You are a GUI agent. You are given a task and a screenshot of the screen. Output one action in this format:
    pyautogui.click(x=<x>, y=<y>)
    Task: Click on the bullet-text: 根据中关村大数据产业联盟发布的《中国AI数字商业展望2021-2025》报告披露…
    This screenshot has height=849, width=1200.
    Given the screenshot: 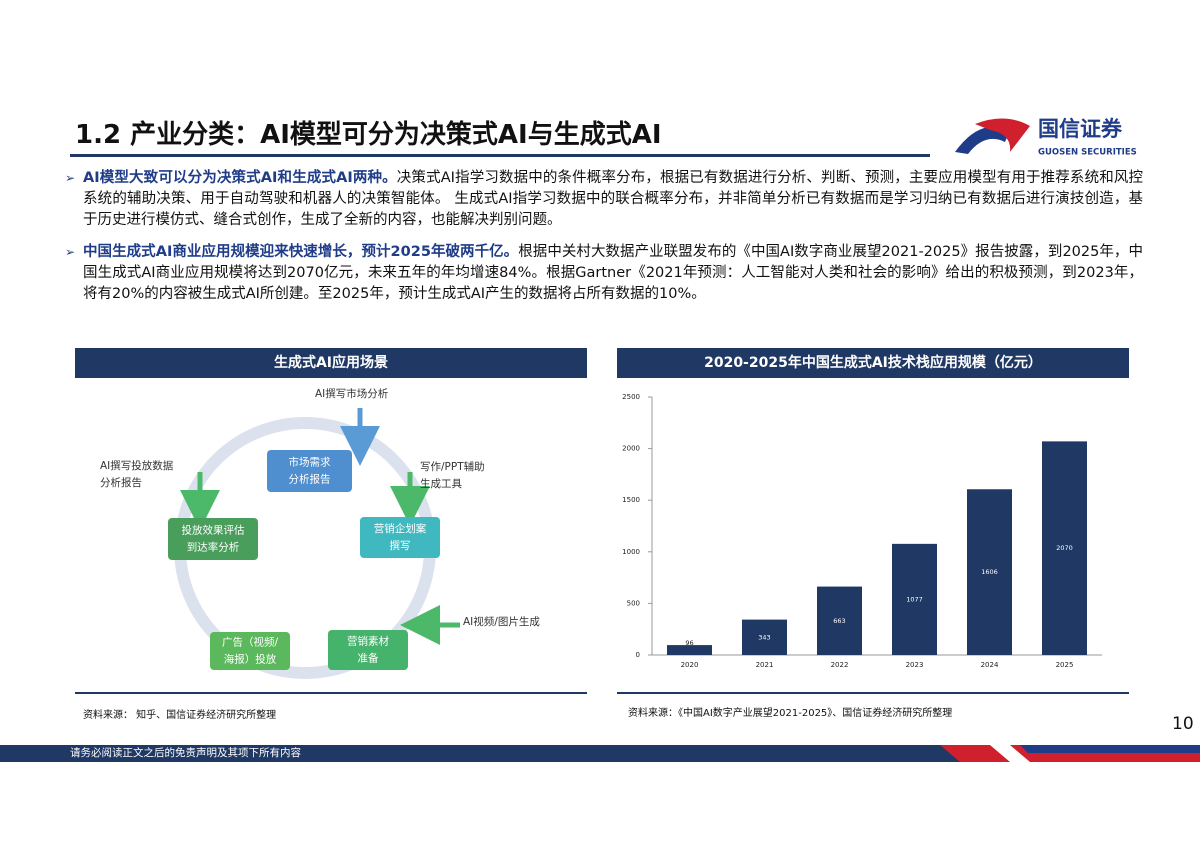 What is the action you would take?
    pyautogui.click(x=613, y=273)
    